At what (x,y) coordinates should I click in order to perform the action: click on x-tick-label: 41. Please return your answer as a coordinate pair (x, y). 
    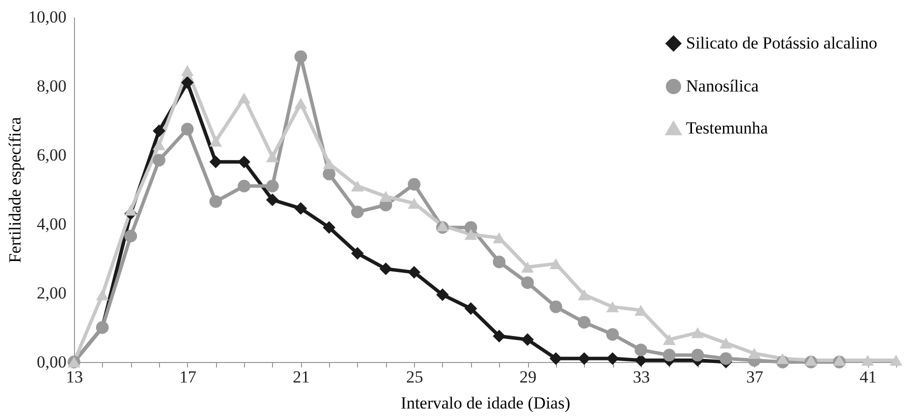
    Looking at the image, I should click on (868, 377).